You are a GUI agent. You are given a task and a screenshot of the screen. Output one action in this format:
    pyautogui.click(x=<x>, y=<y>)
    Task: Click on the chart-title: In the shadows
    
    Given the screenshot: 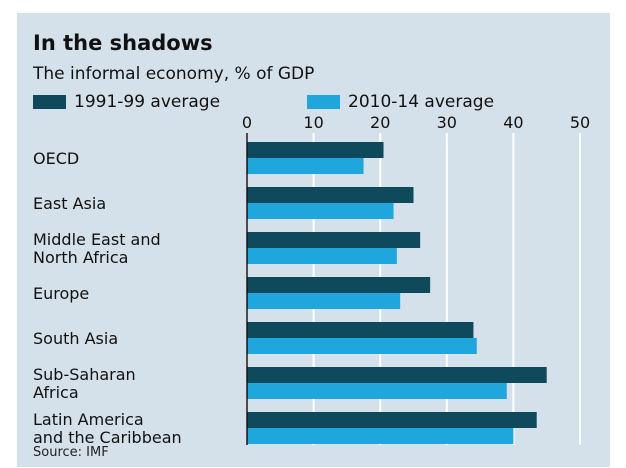 What is the action you would take?
    pyautogui.click(x=123, y=43)
    